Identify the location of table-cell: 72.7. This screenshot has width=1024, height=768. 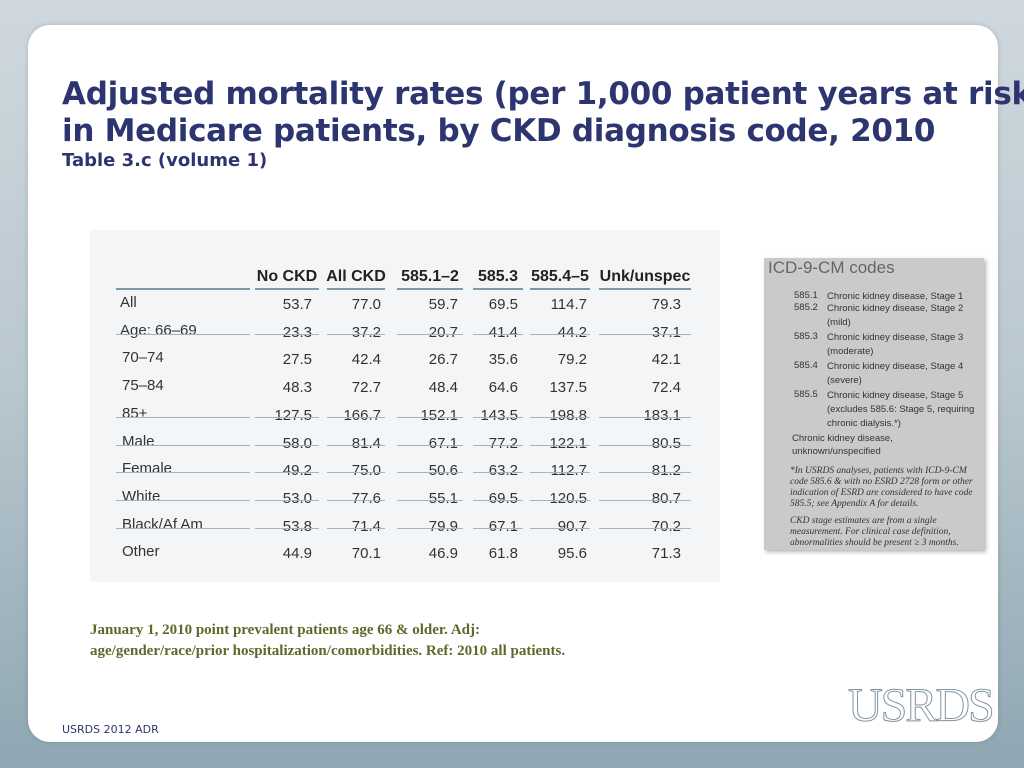
(366, 388).